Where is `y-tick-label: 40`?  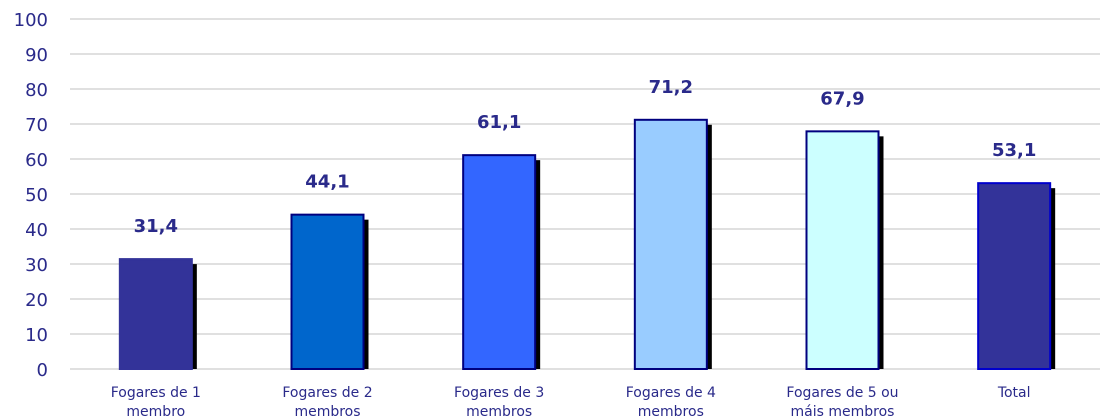
y-tick-label: 40 is located at coordinates (36, 230).